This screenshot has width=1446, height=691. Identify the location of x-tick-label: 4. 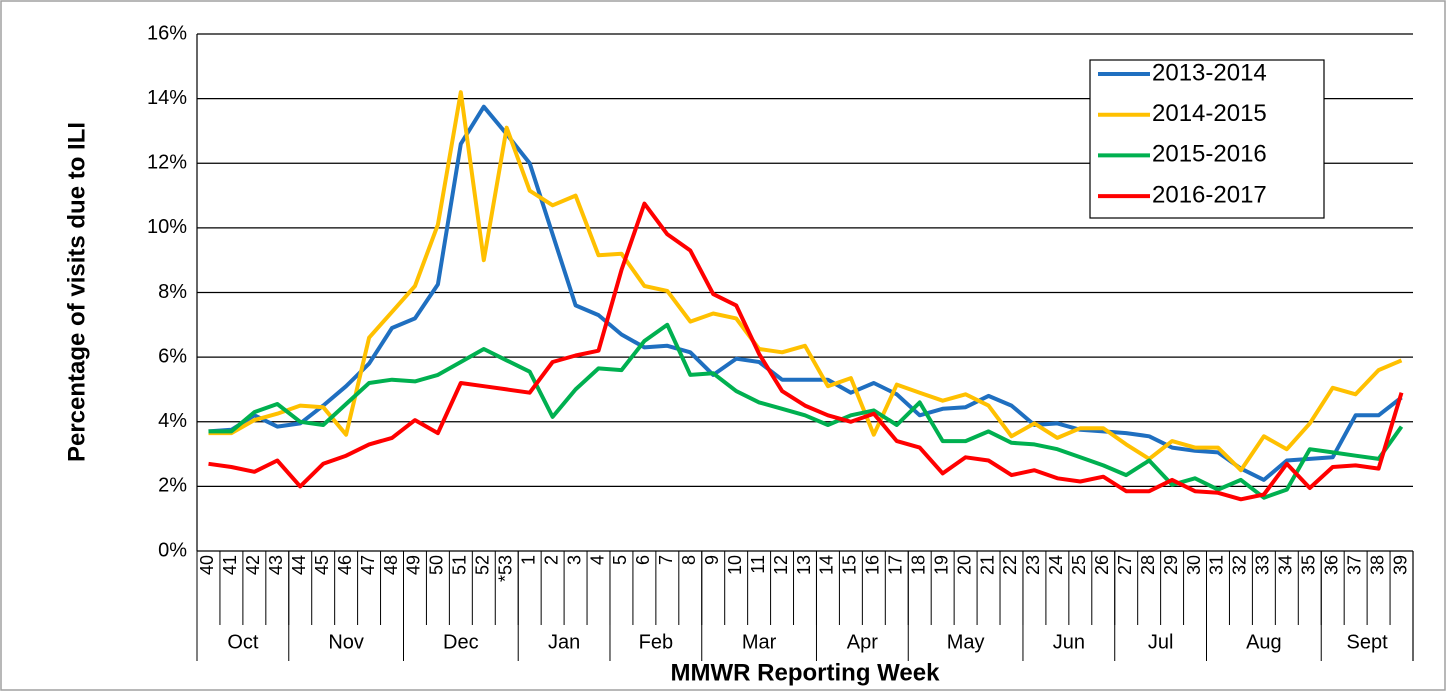
(597, 560).